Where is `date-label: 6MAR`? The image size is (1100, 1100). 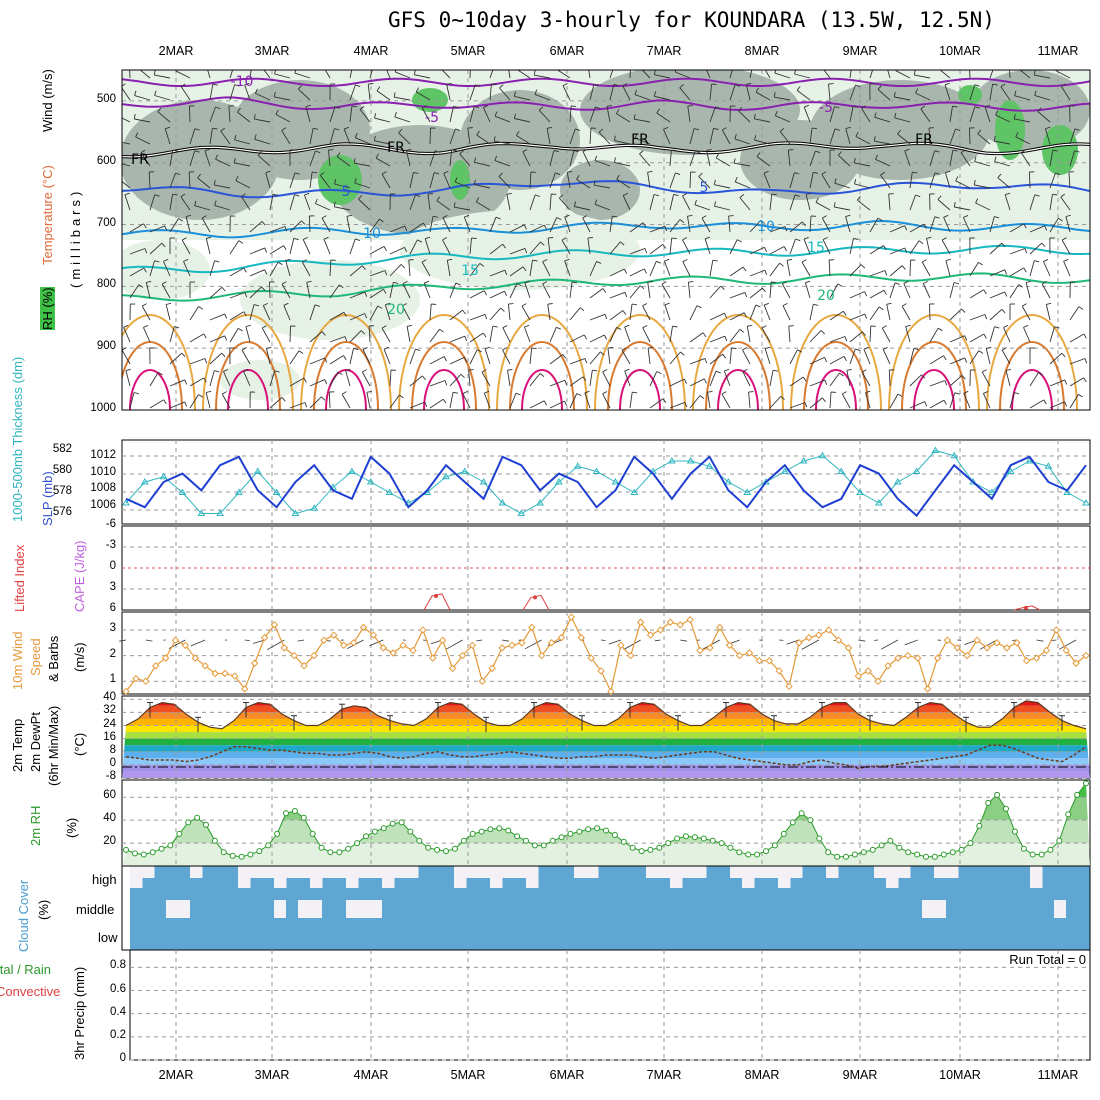 date-label: 6MAR is located at coordinates (567, 51).